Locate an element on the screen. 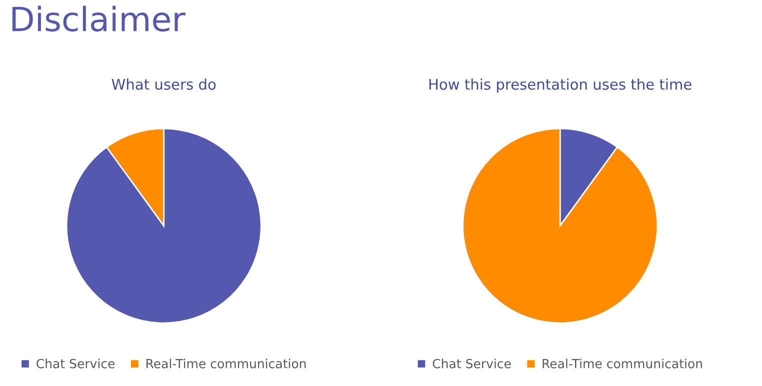 This screenshot has height=386, width=762. chart-title: What users do is located at coordinates (164, 84).